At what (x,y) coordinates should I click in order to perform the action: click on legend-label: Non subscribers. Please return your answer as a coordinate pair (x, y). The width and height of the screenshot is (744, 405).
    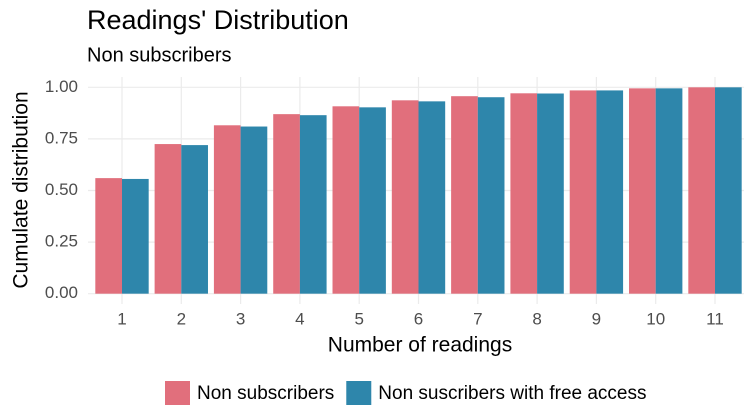
    Looking at the image, I should click on (265, 393).